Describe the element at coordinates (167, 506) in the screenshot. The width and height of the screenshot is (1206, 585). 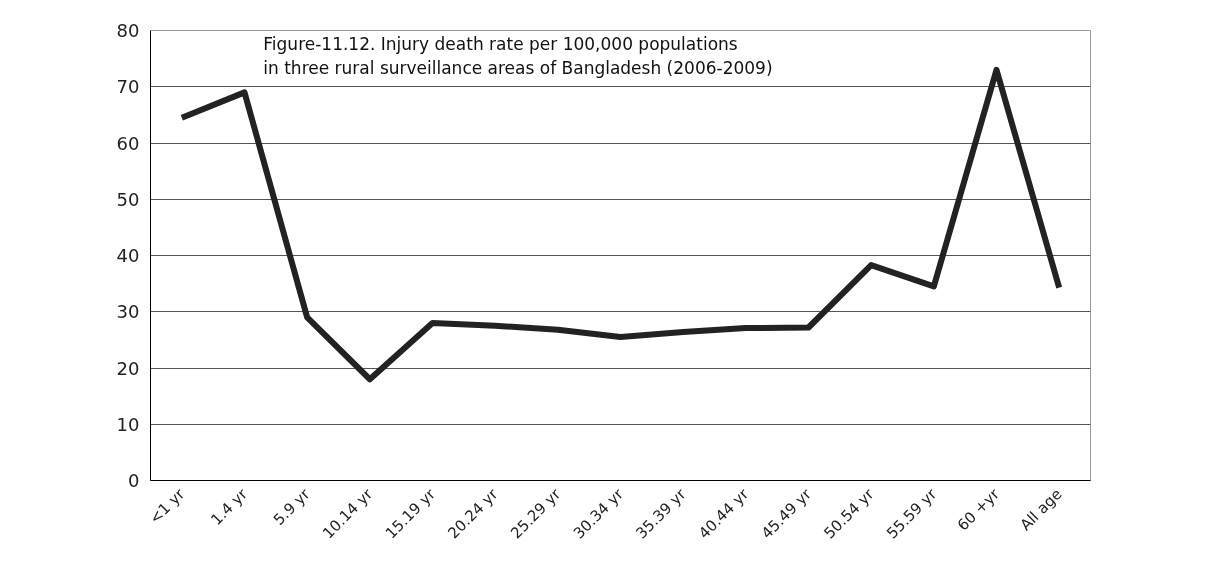
I see `x-tick-label: <1 yr` at that location.